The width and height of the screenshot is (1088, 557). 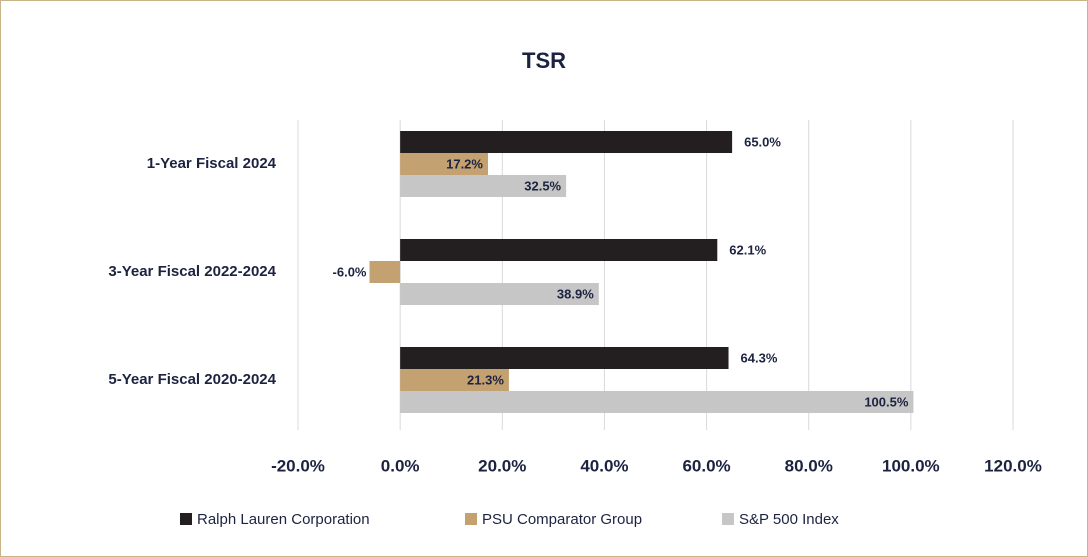 What do you see at coordinates (1013, 465) in the screenshot?
I see `x-tick-label: 120.0%` at bounding box center [1013, 465].